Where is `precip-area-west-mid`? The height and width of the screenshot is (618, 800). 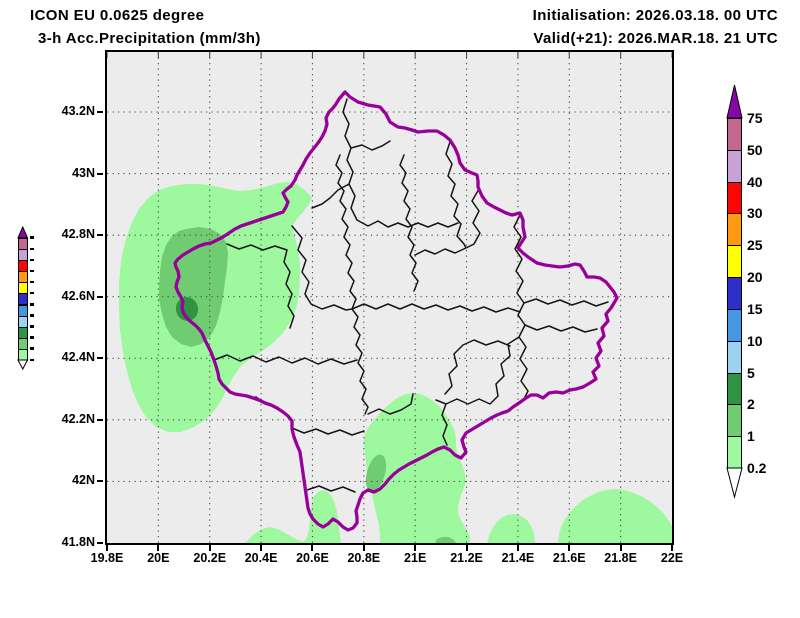 precip-area-west-mid is located at coordinates (193, 287).